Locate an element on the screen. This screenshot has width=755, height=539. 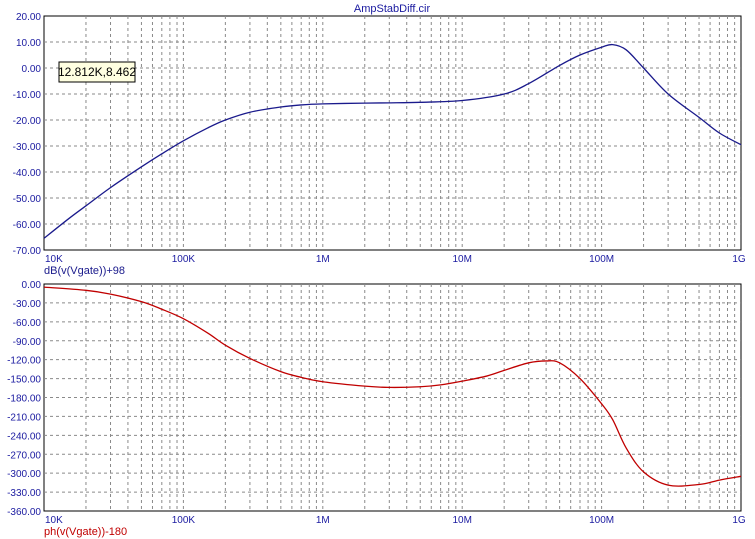
y-tick-label: -180.00 is located at coordinates (24, 399).